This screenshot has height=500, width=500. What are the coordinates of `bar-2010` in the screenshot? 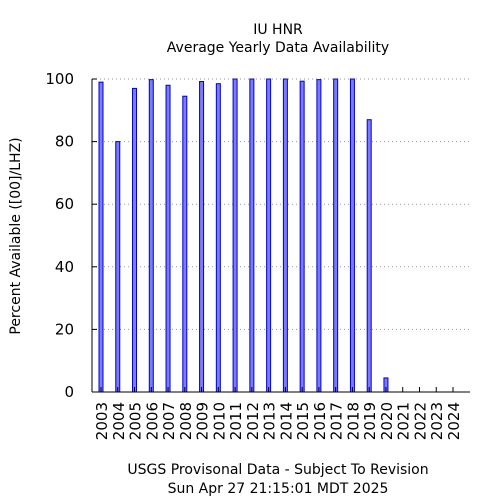 It's located at (218, 238).